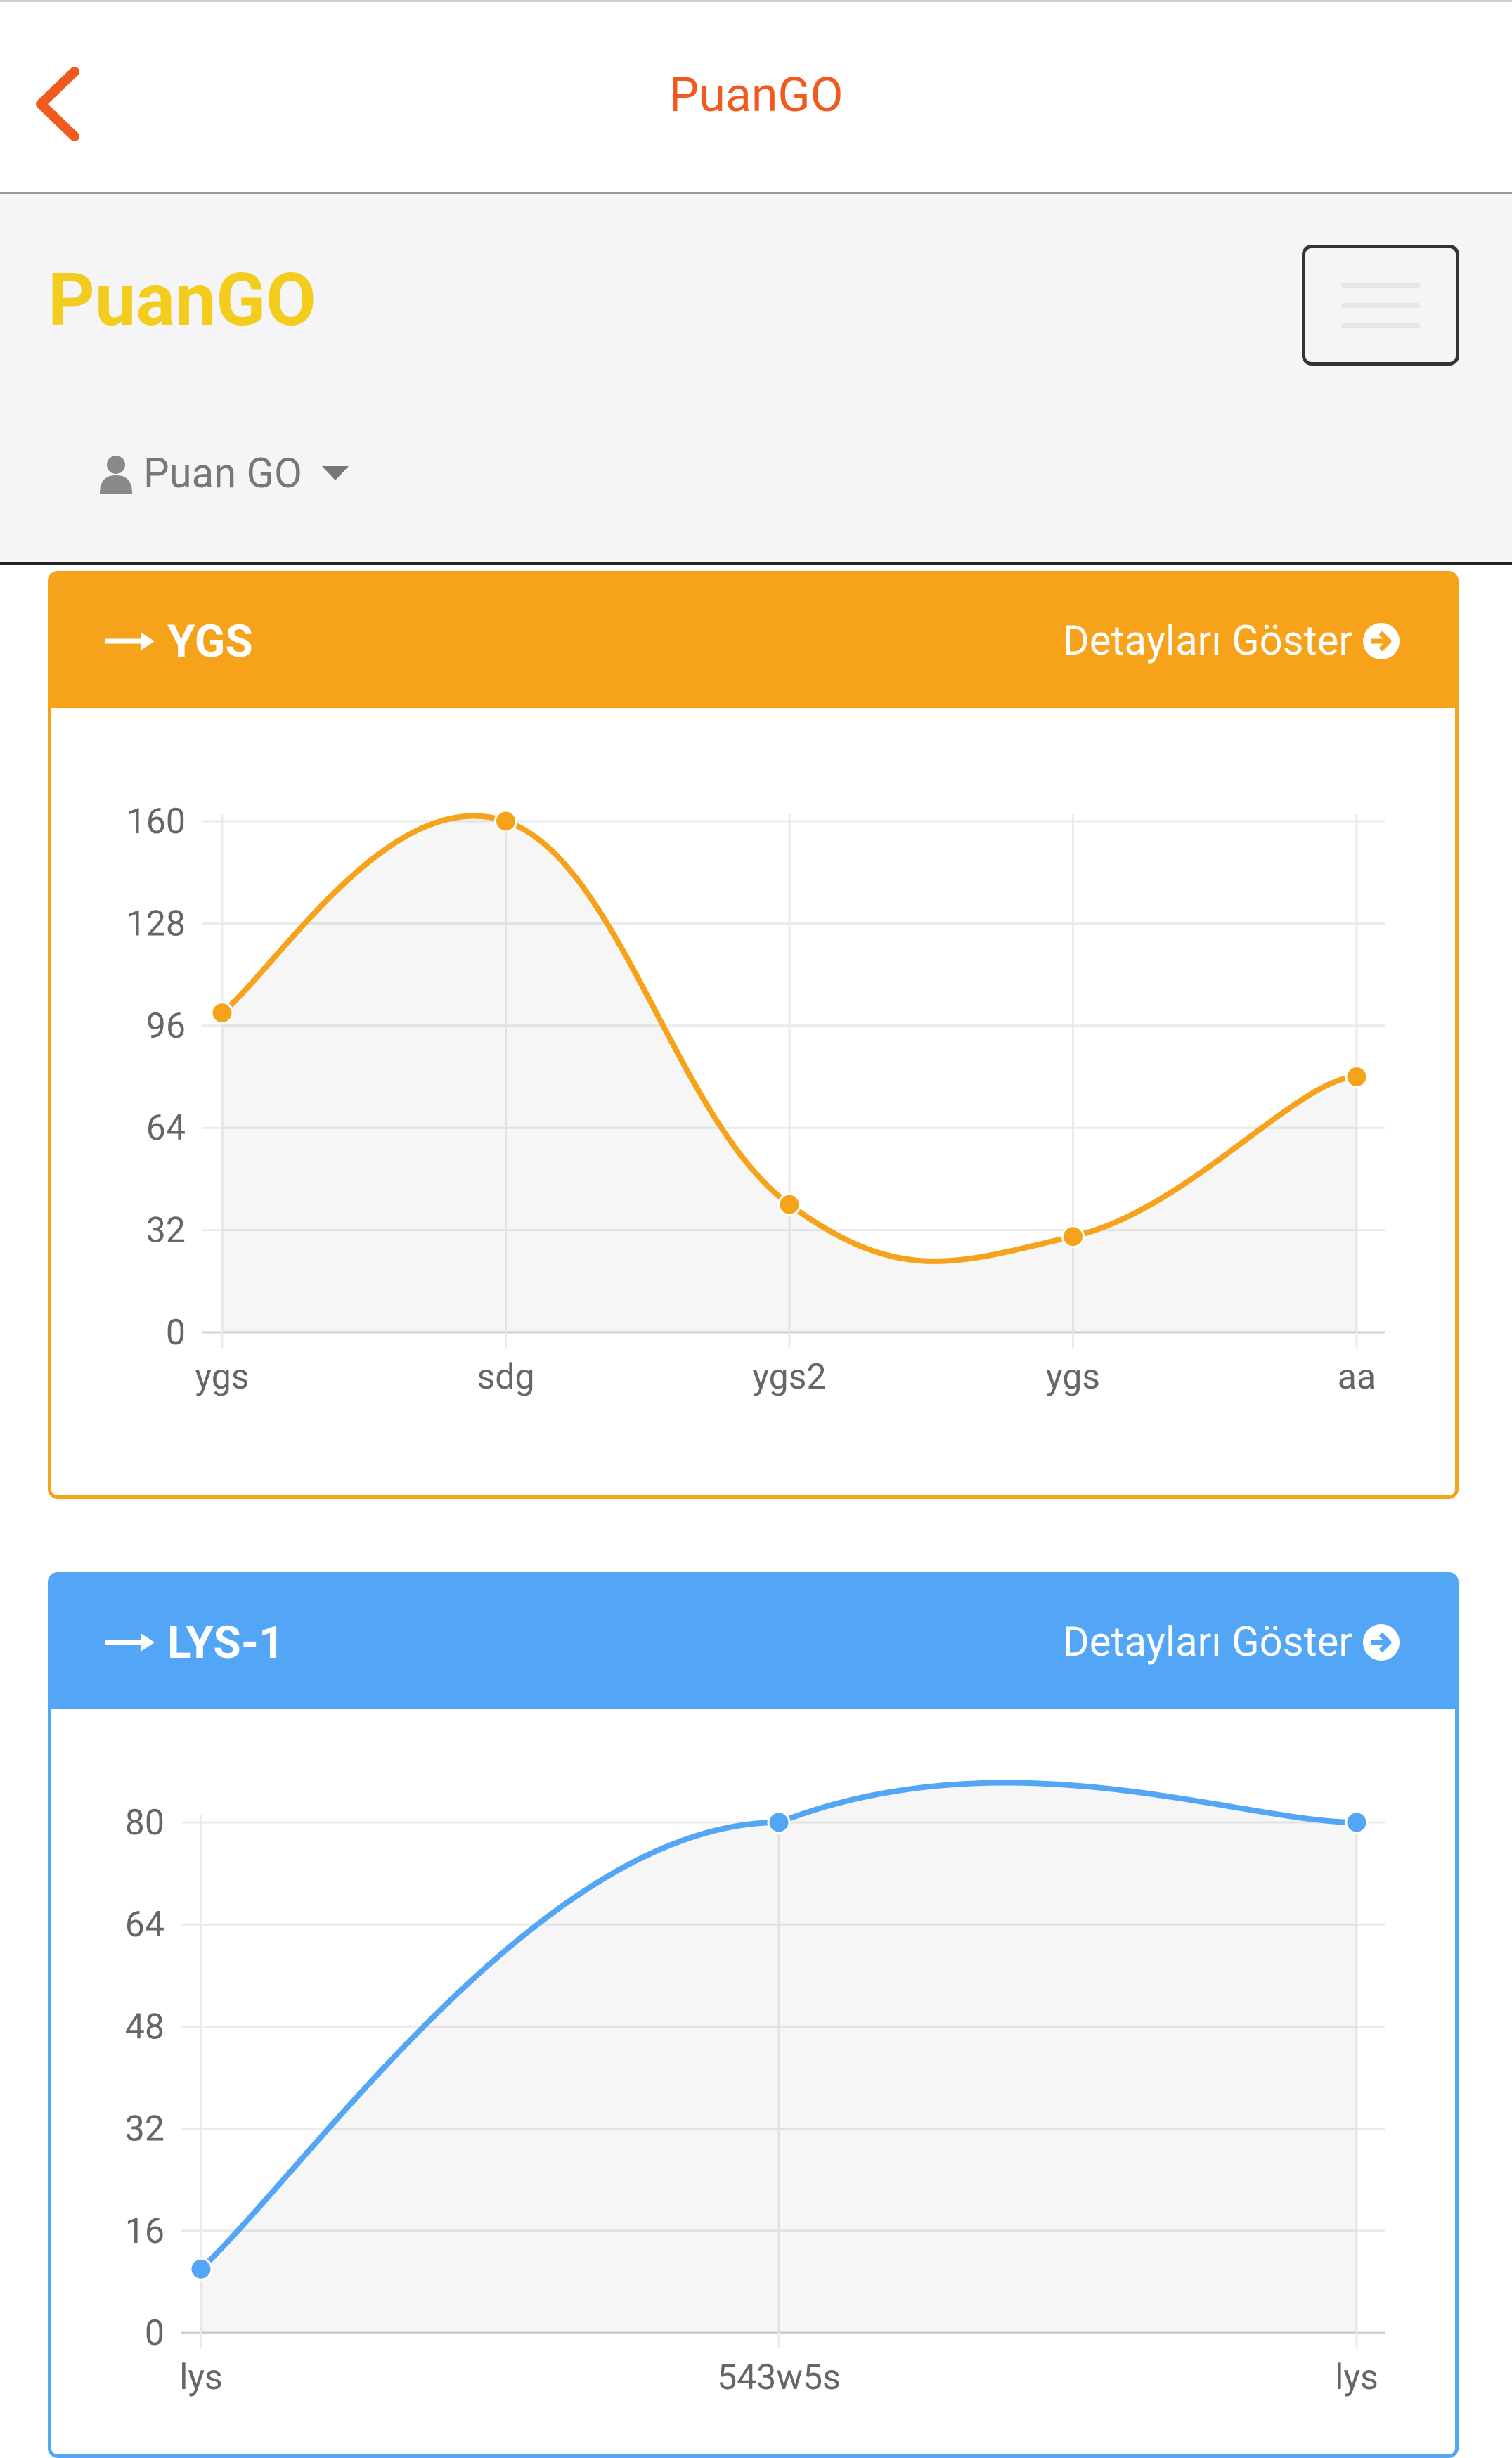 The width and height of the screenshot is (1512, 2458). Describe the element at coordinates (789, 1377) in the screenshot. I see `x-tick-label: ygs2` at that location.